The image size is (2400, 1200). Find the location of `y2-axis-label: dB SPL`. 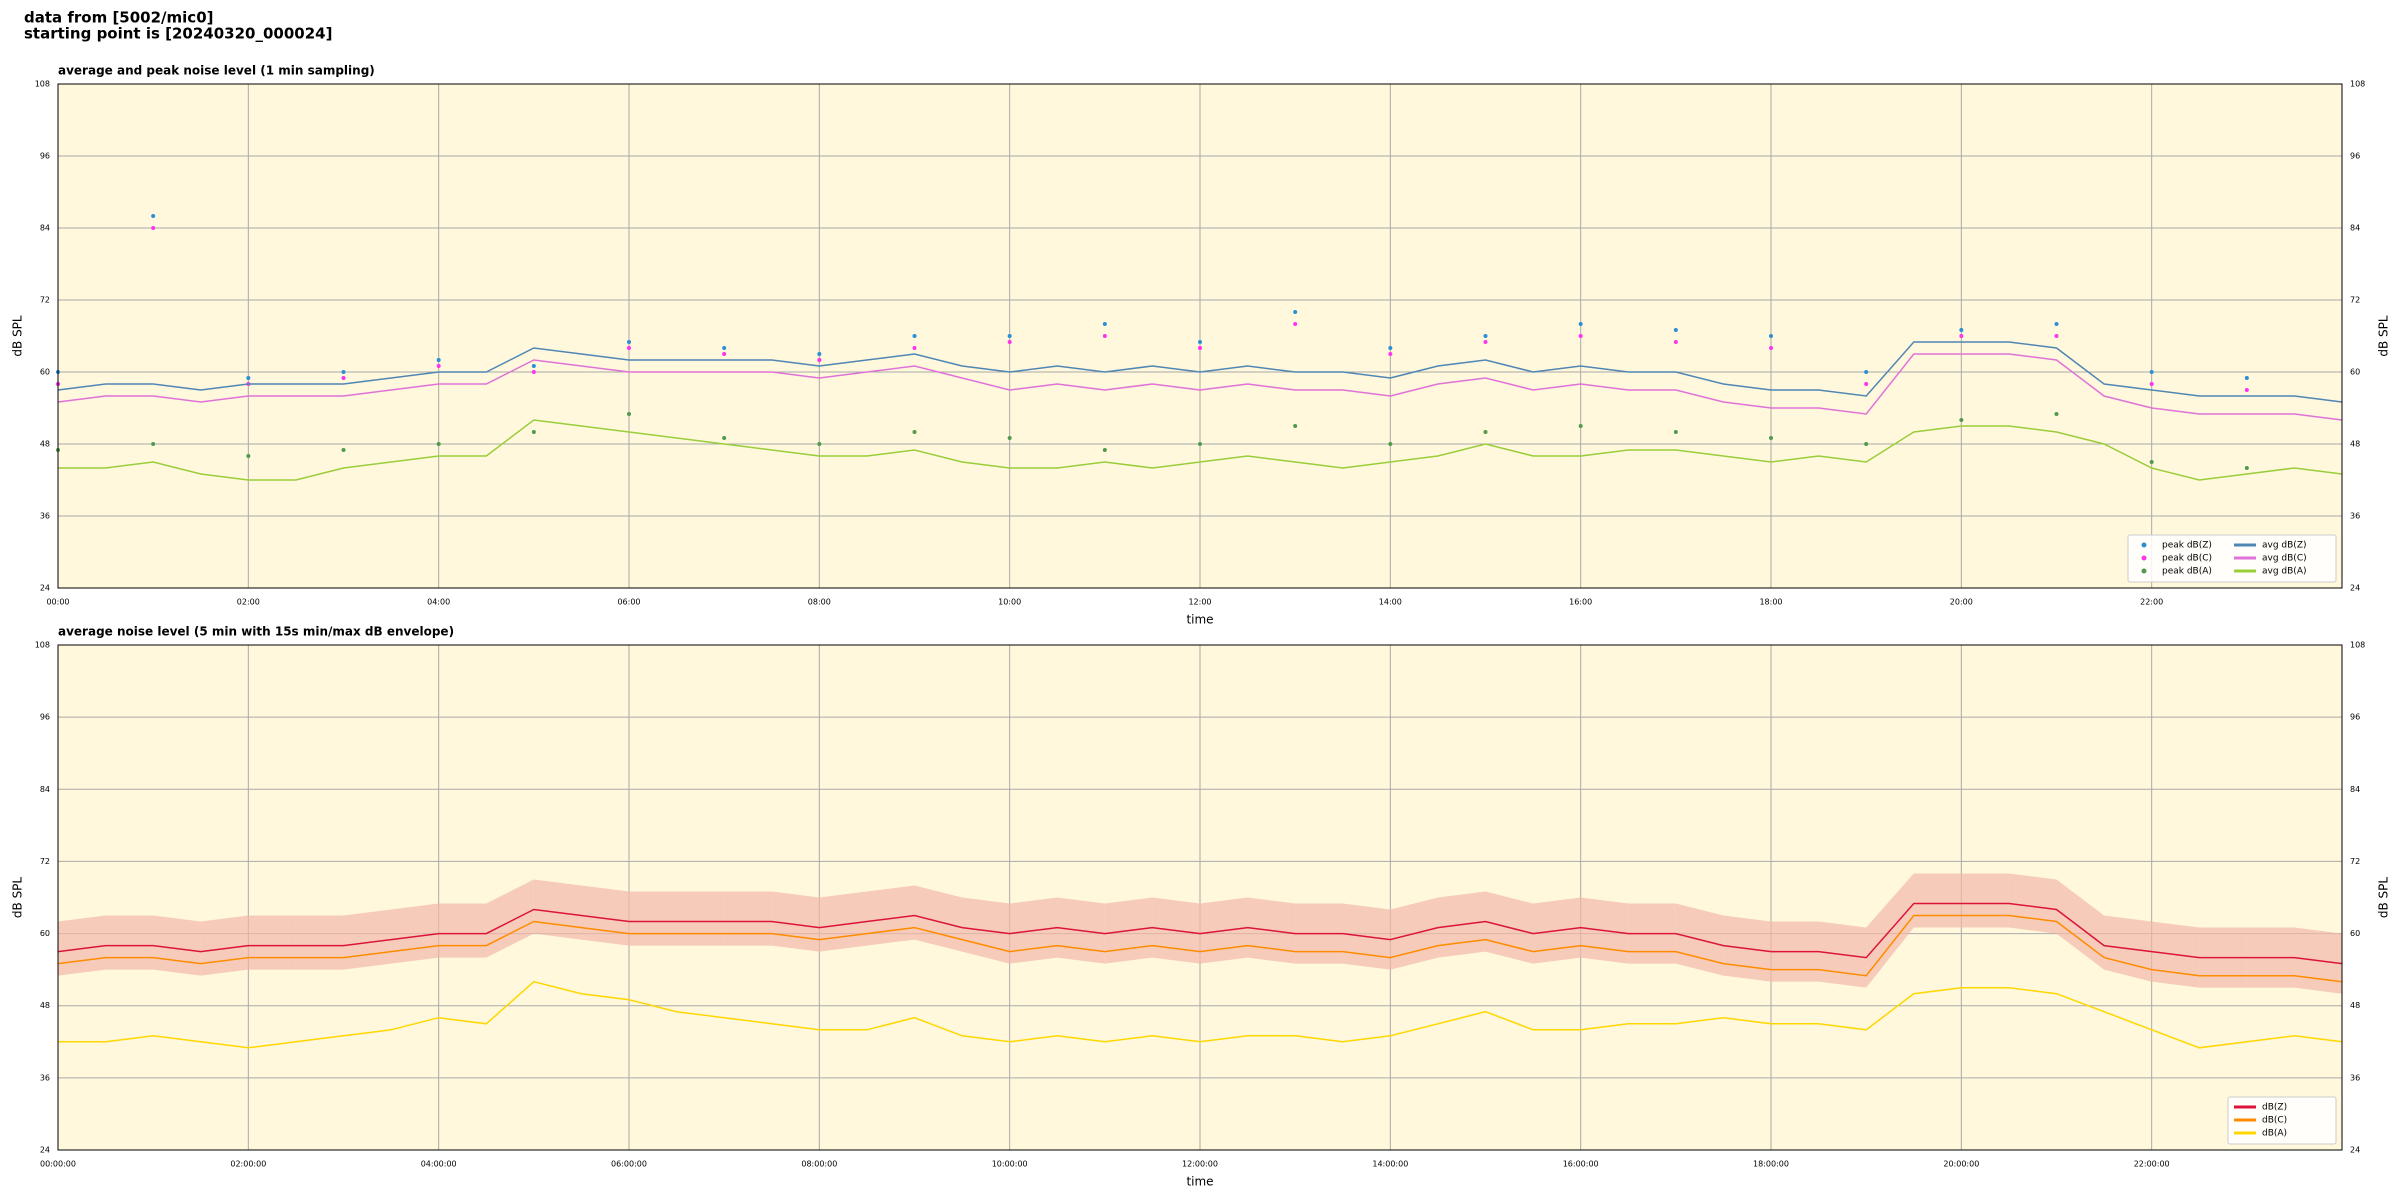

y2-axis-label: dB SPL is located at coordinates (2384, 336).